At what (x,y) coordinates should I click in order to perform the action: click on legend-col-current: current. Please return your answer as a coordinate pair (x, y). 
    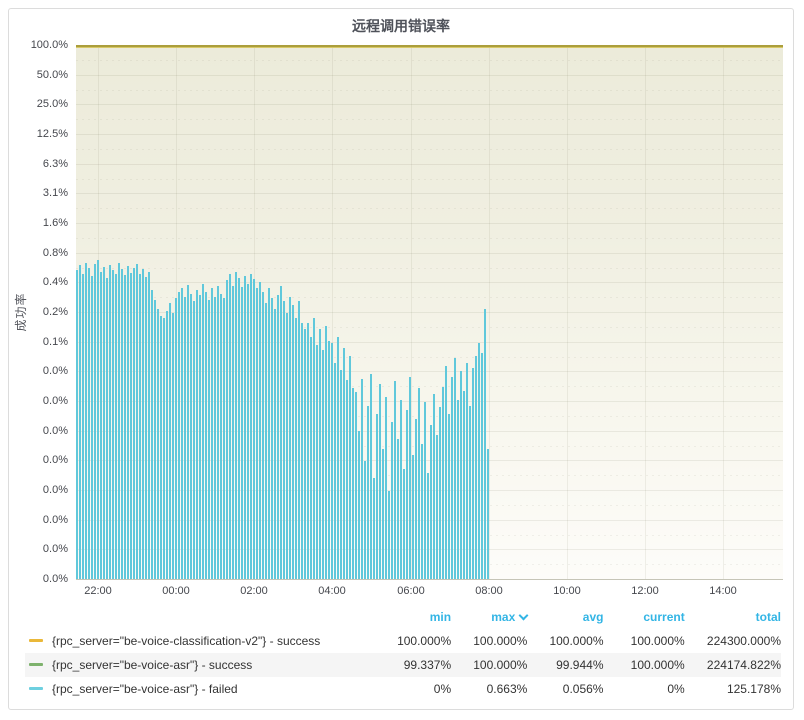
    Looking at the image, I should click on (664, 617).